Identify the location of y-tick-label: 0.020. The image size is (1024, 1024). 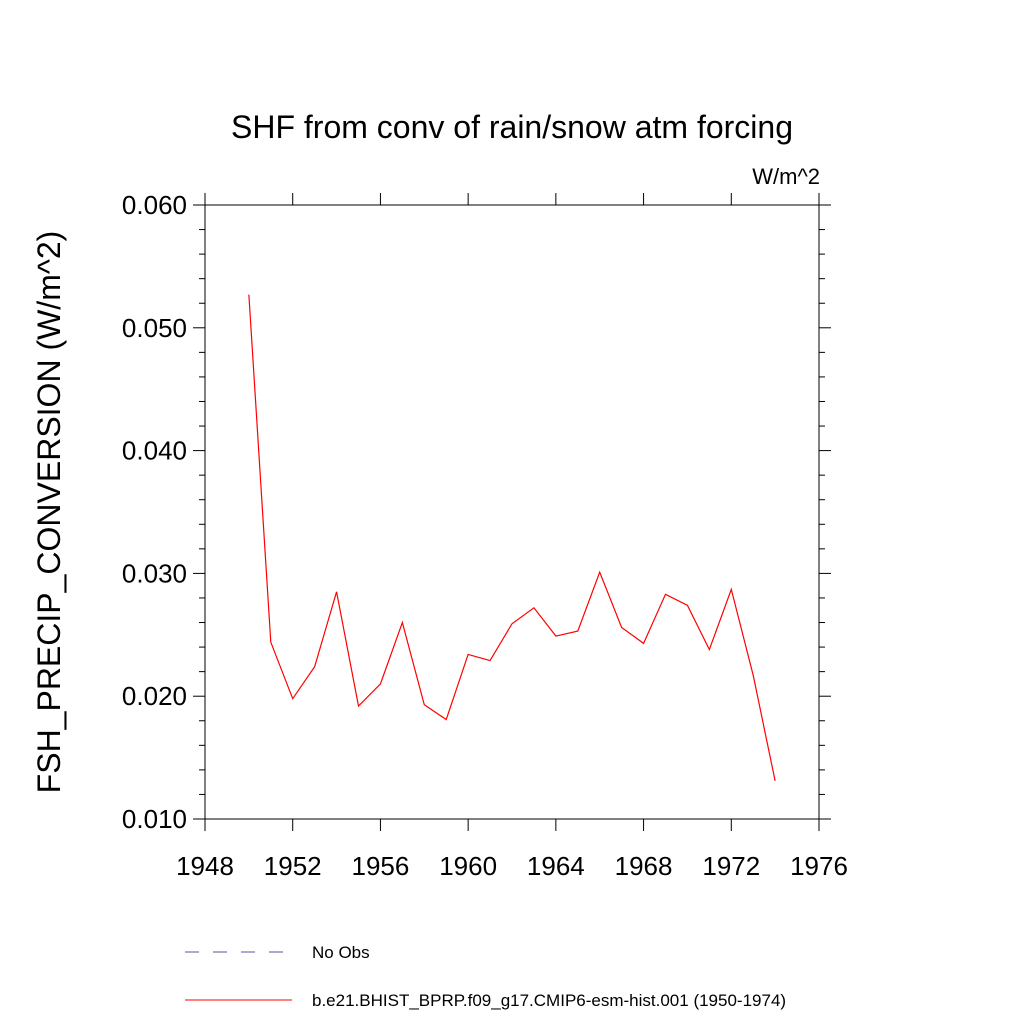
(154, 696).